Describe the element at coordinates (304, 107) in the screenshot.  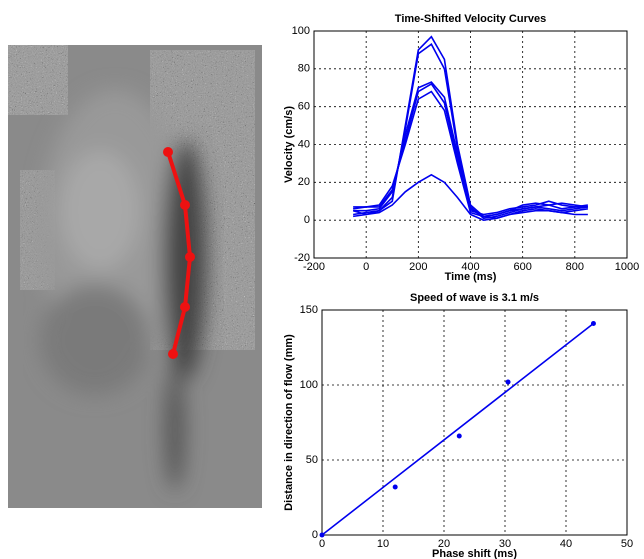
I see `y-tick-label: 60` at that location.